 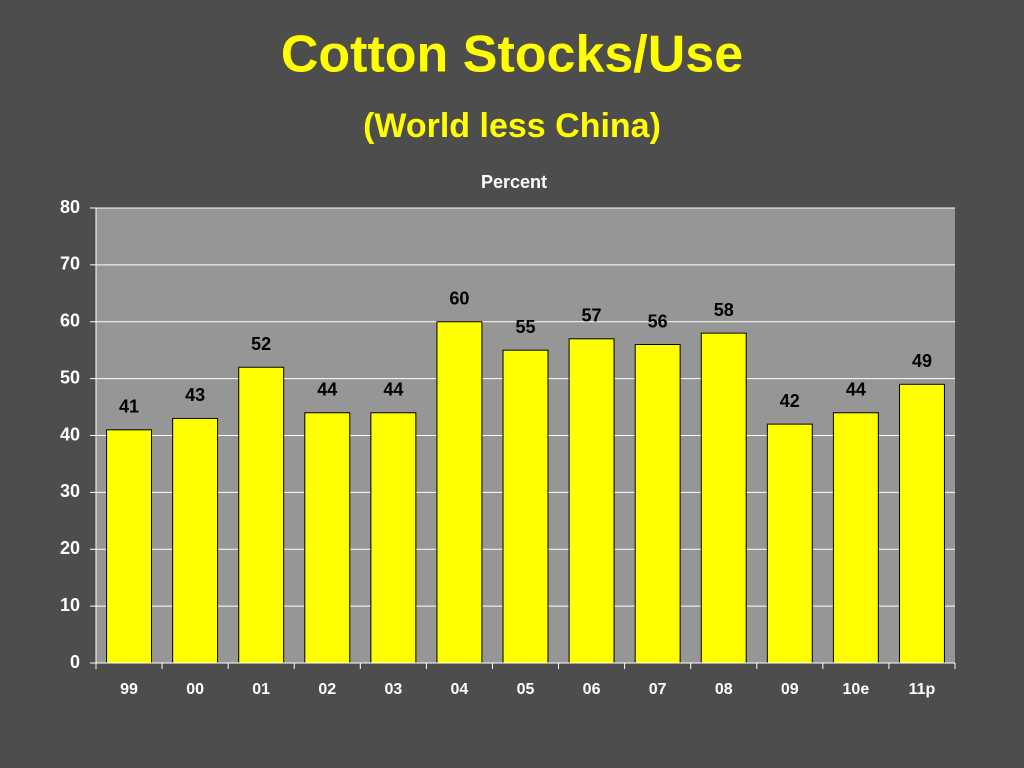 I want to click on chart-subtitle: (World less China), so click(x=512, y=126).